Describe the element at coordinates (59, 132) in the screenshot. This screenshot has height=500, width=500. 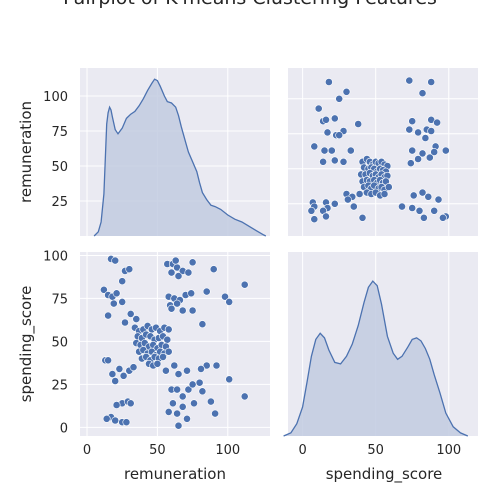
I see `y-tick-label: 75` at that location.